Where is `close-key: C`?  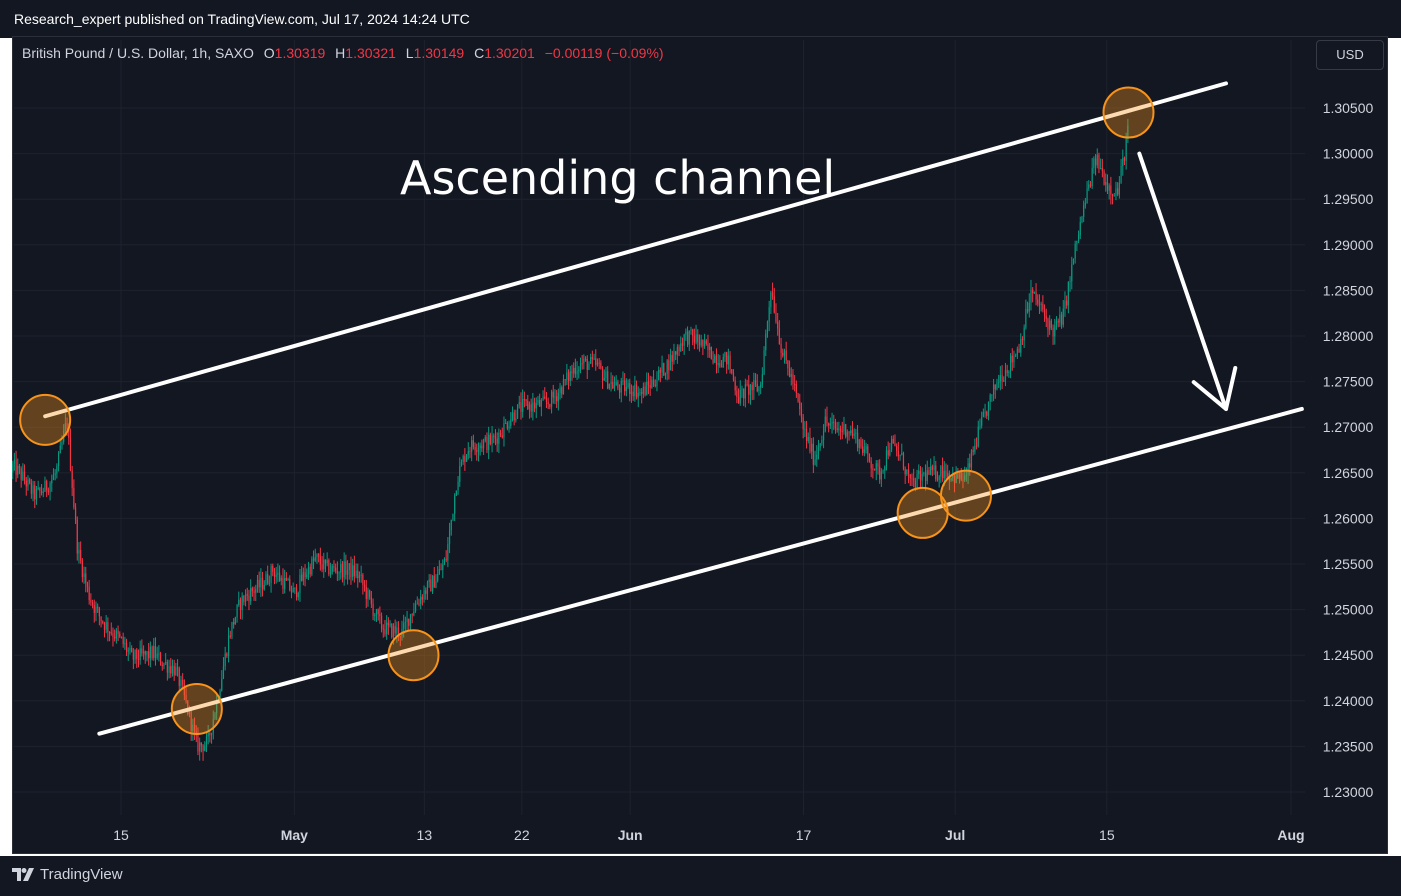
close-key: C is located at coordinates (479, 53).